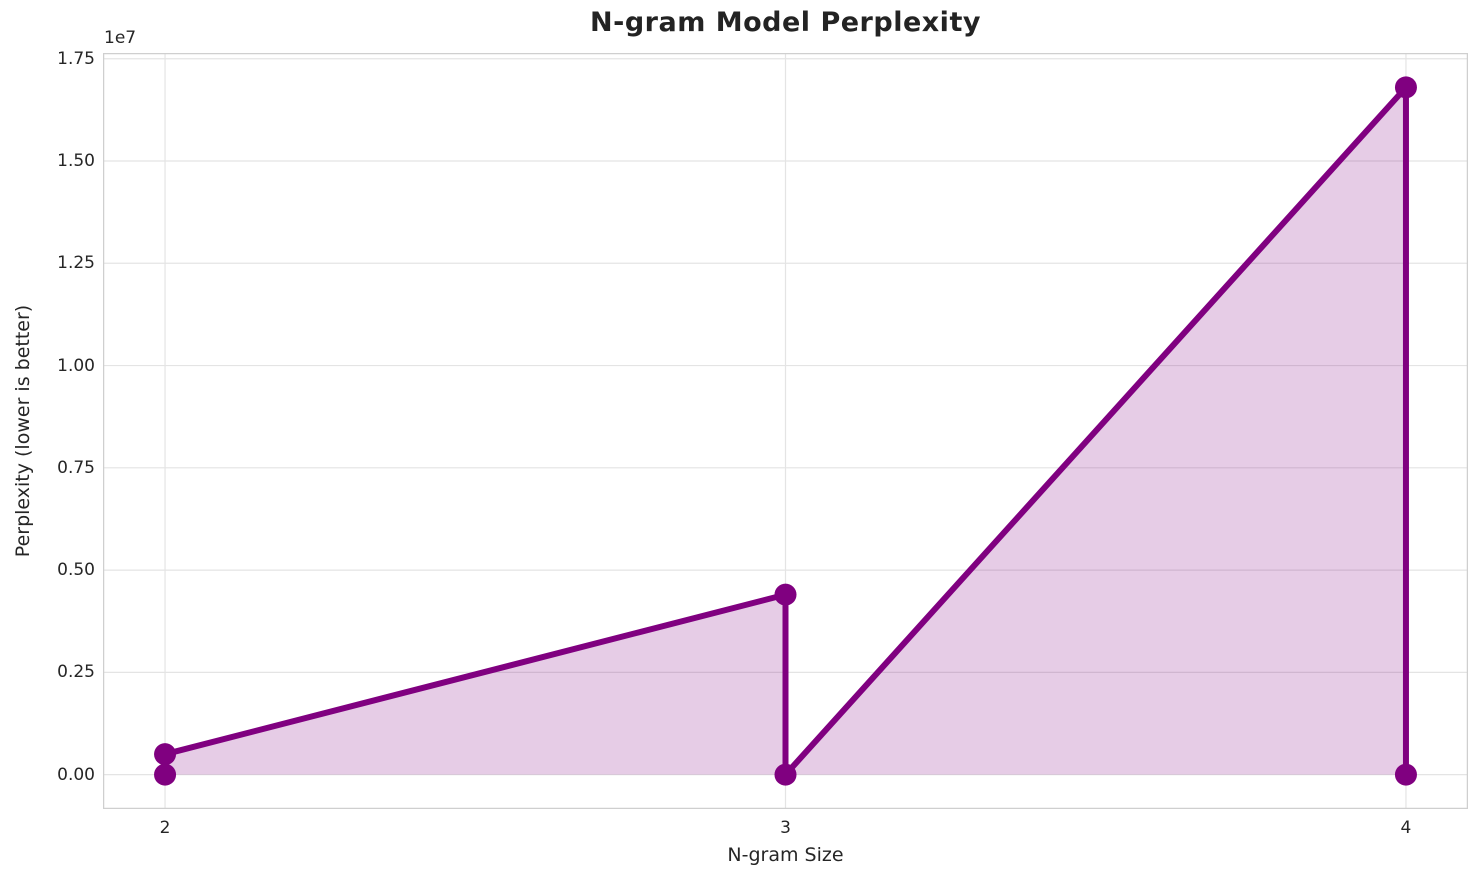  What do you see at coordinates (785, 855) in the screenshot?
I see `x-axis-label: N-gram Size` at bounding box center [785, 855].